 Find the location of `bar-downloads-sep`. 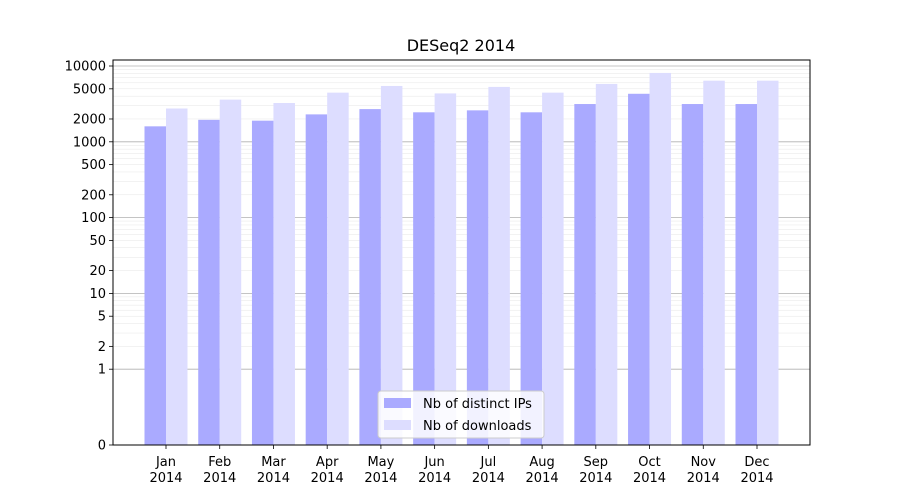

bar-downloads-sep is located at coordinates (606, 264).